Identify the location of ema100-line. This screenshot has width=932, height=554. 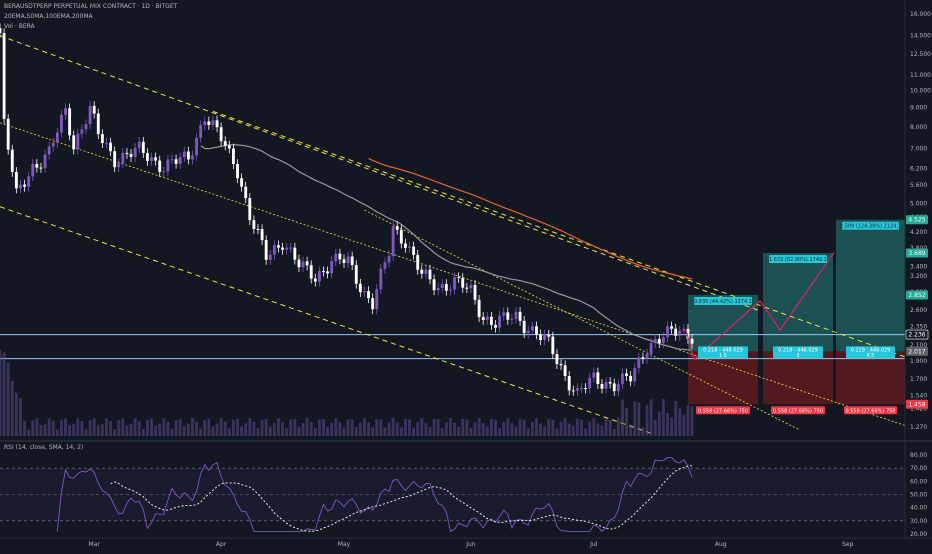
(530, 218).